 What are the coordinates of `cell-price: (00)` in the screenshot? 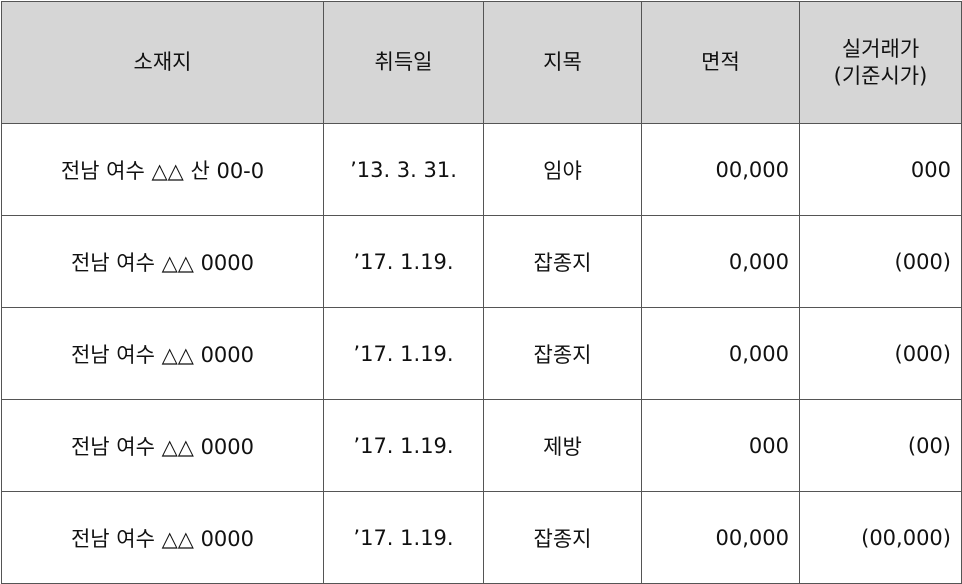 It's located at (880, 445).